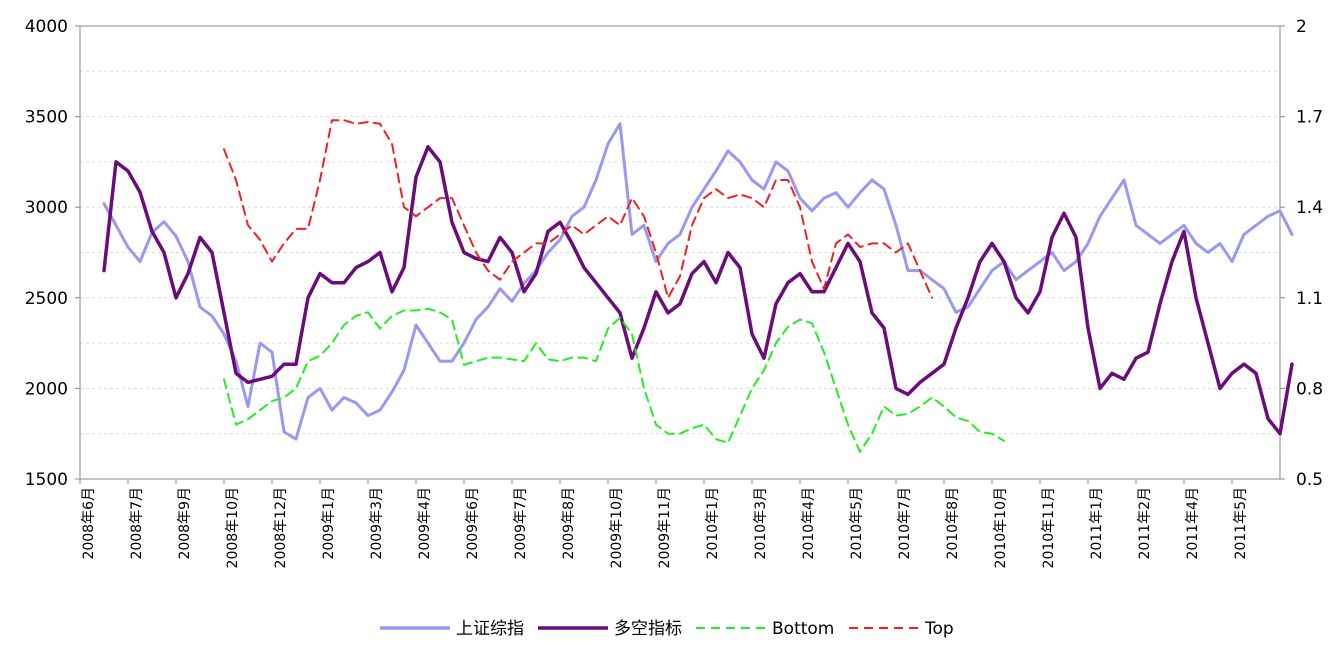 This screenshot has width=1338, height=645. What do you see at coordinates (1097, 523) in the screenshot?
I see `x-tick-label: 2011年1月` at bounding box center [1097, 523].